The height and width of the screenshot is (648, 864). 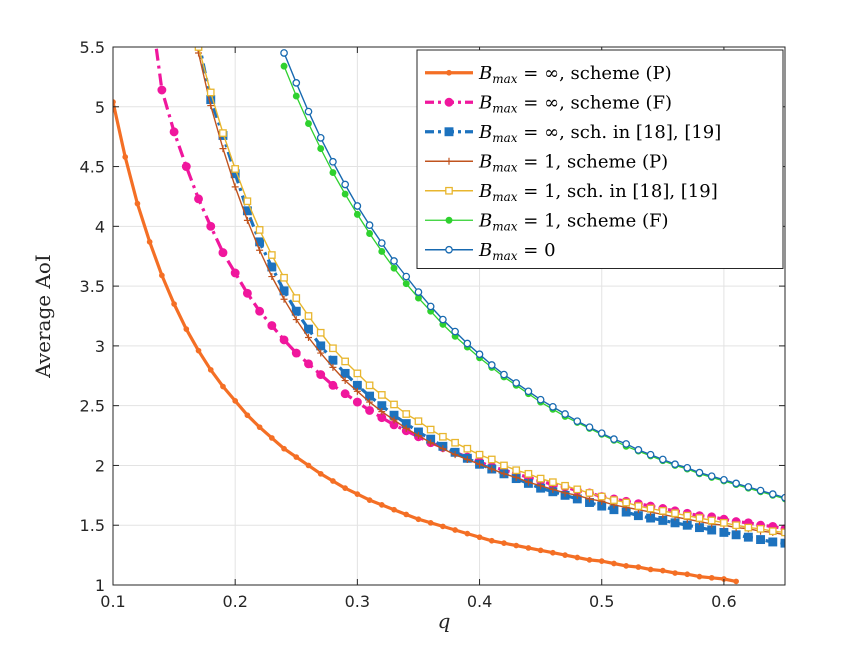 I want to click on x-tick-label: 0.5, so click(x=601, y=601).